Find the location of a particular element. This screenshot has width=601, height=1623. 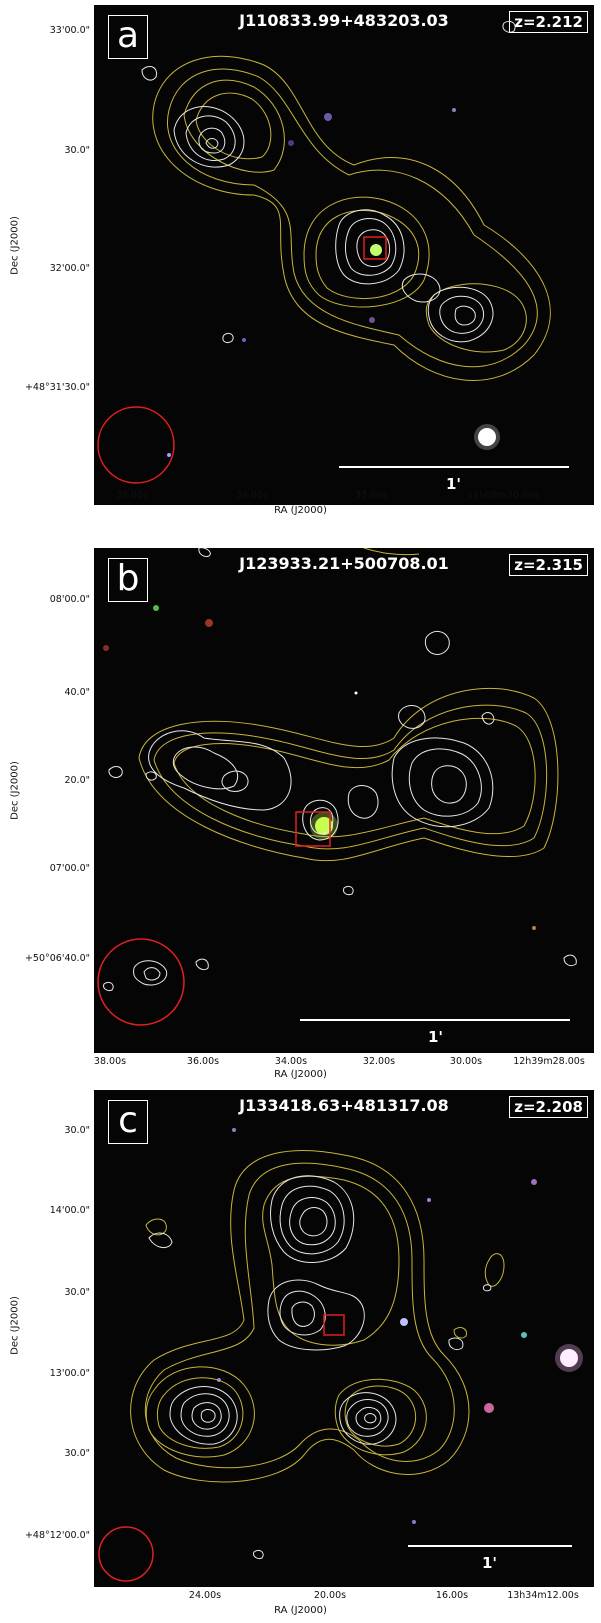

y-tick-label: 13'00.0" is located at coordinates (69, 1373).